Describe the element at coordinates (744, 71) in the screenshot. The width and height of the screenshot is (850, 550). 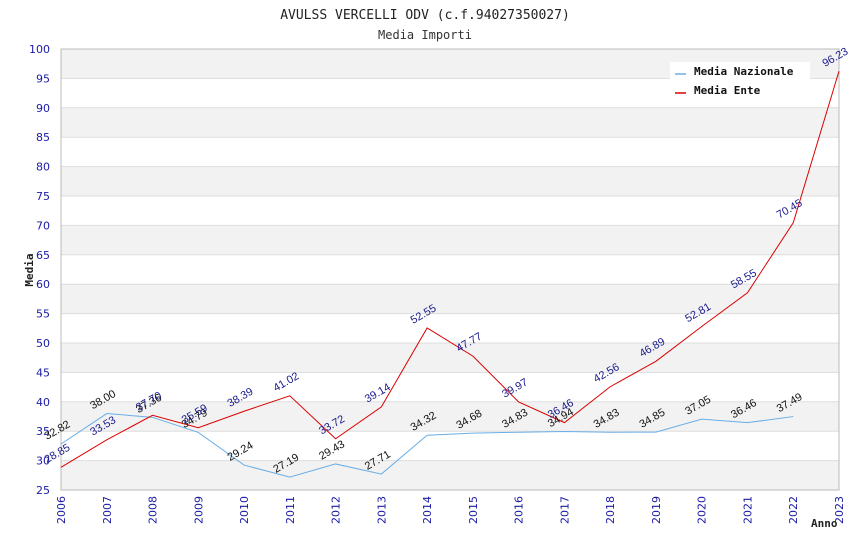
I see `legend-entry: Media Nazionale` at that location.